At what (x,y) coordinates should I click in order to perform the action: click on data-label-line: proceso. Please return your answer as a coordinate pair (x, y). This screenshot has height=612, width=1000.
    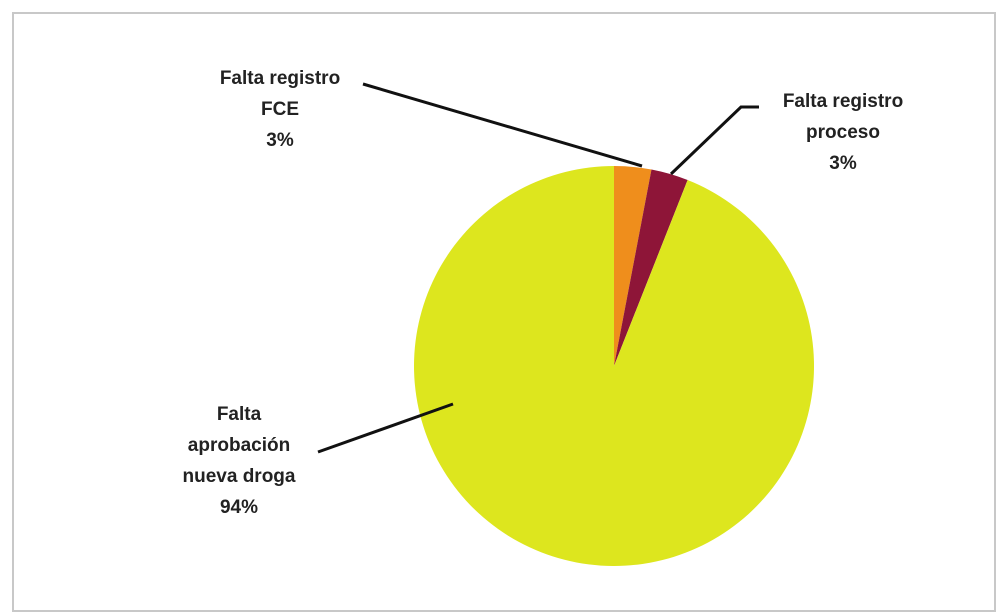
    Looking at the image, I should click on (843, 132).